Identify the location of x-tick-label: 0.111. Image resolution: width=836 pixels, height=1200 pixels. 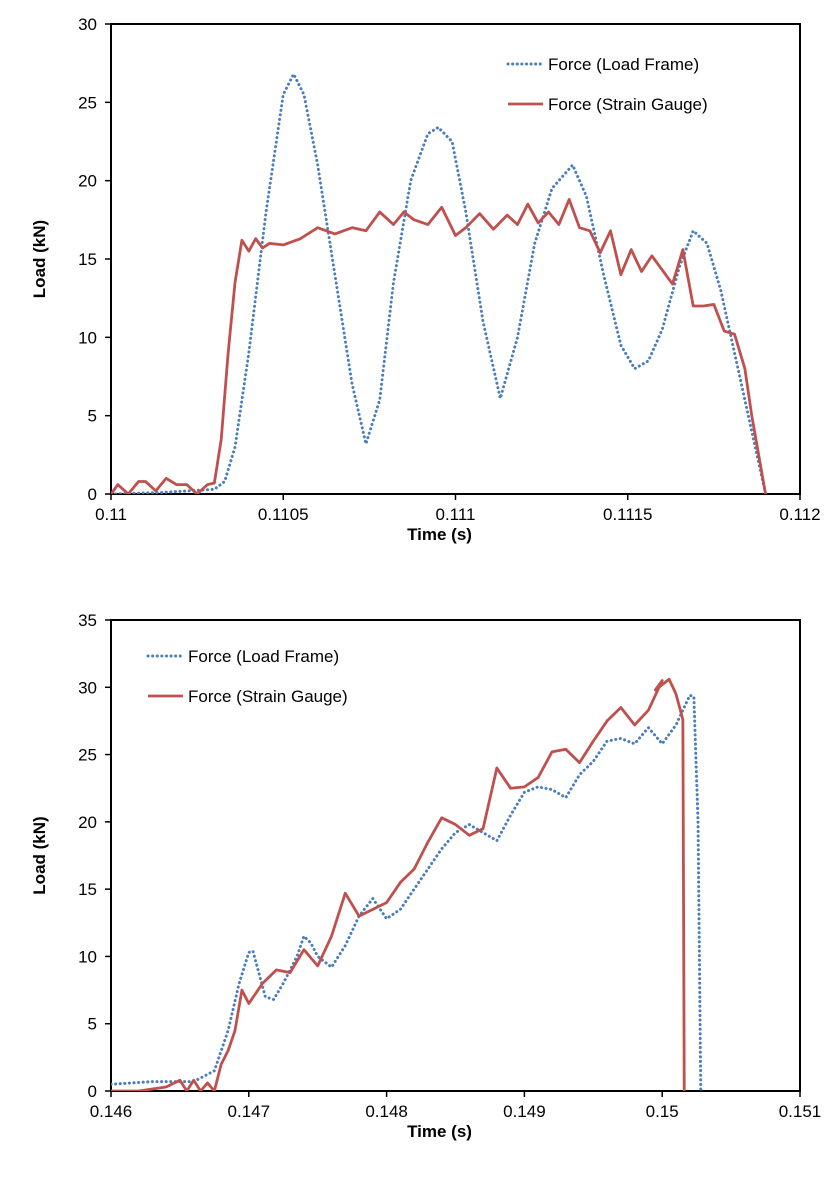
(455, 514).